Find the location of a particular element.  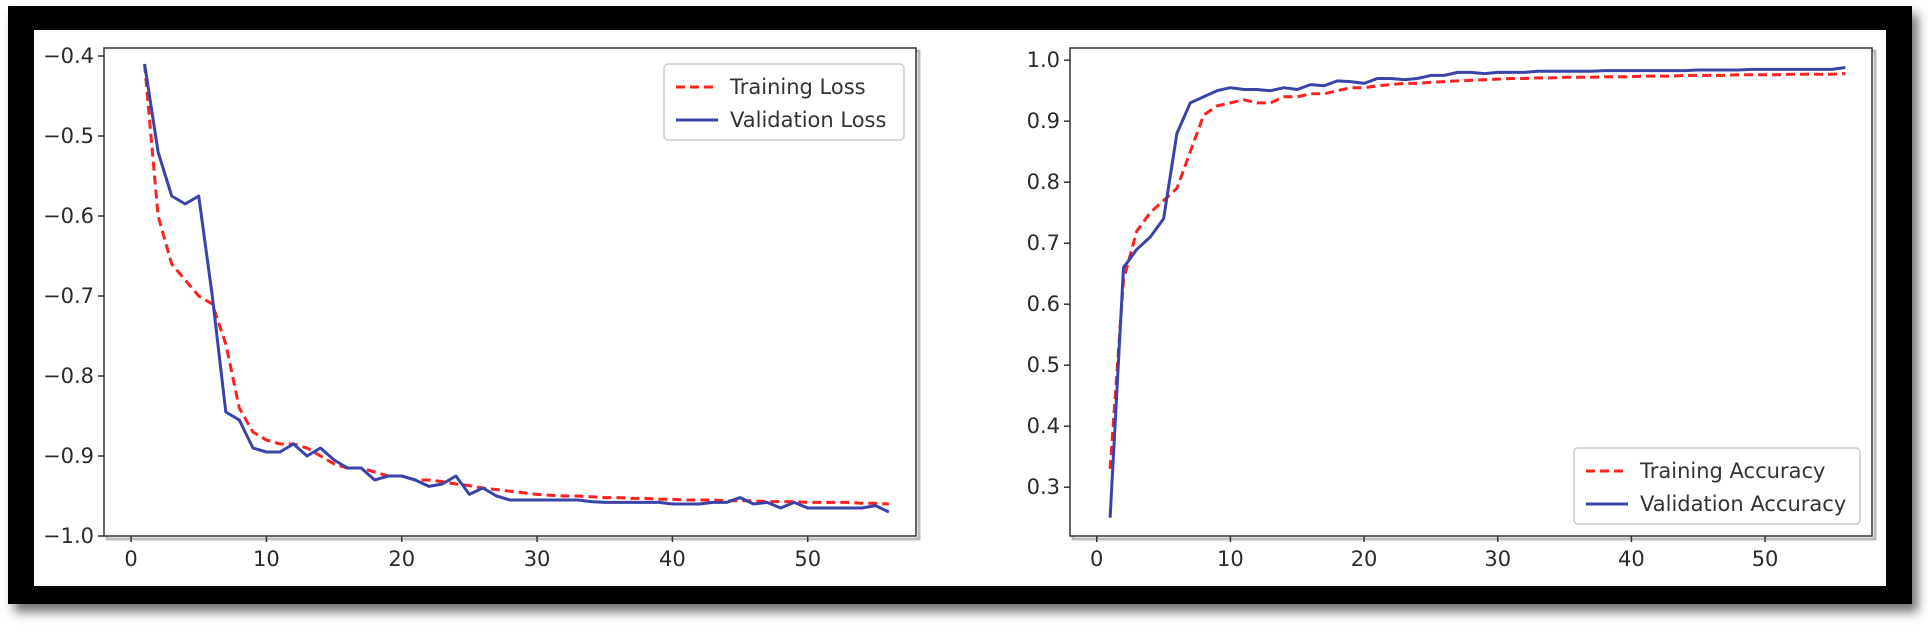

legend-label: Validation Accuracy is located at coordinates (1743, 504).